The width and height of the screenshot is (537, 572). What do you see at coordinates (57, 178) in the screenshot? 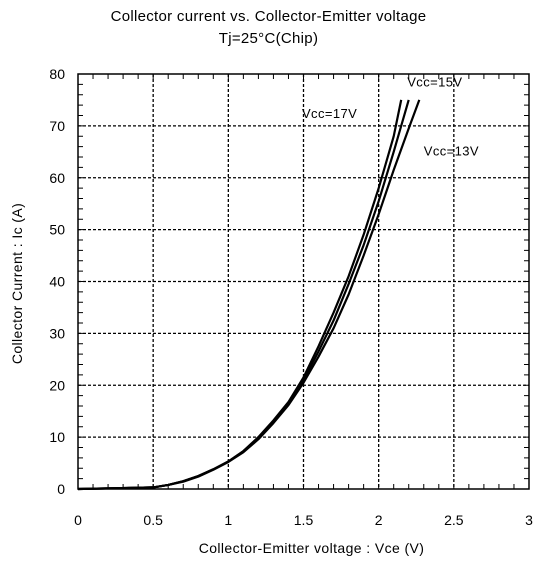
I see `y-tick-label: 60` at bounding box center [57, 178].